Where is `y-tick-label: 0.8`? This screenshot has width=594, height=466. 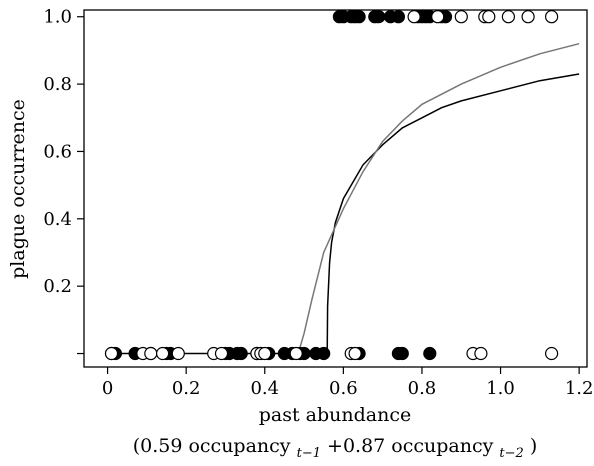
y-tick-label: 0.8 is located at coordinates (57, 84).